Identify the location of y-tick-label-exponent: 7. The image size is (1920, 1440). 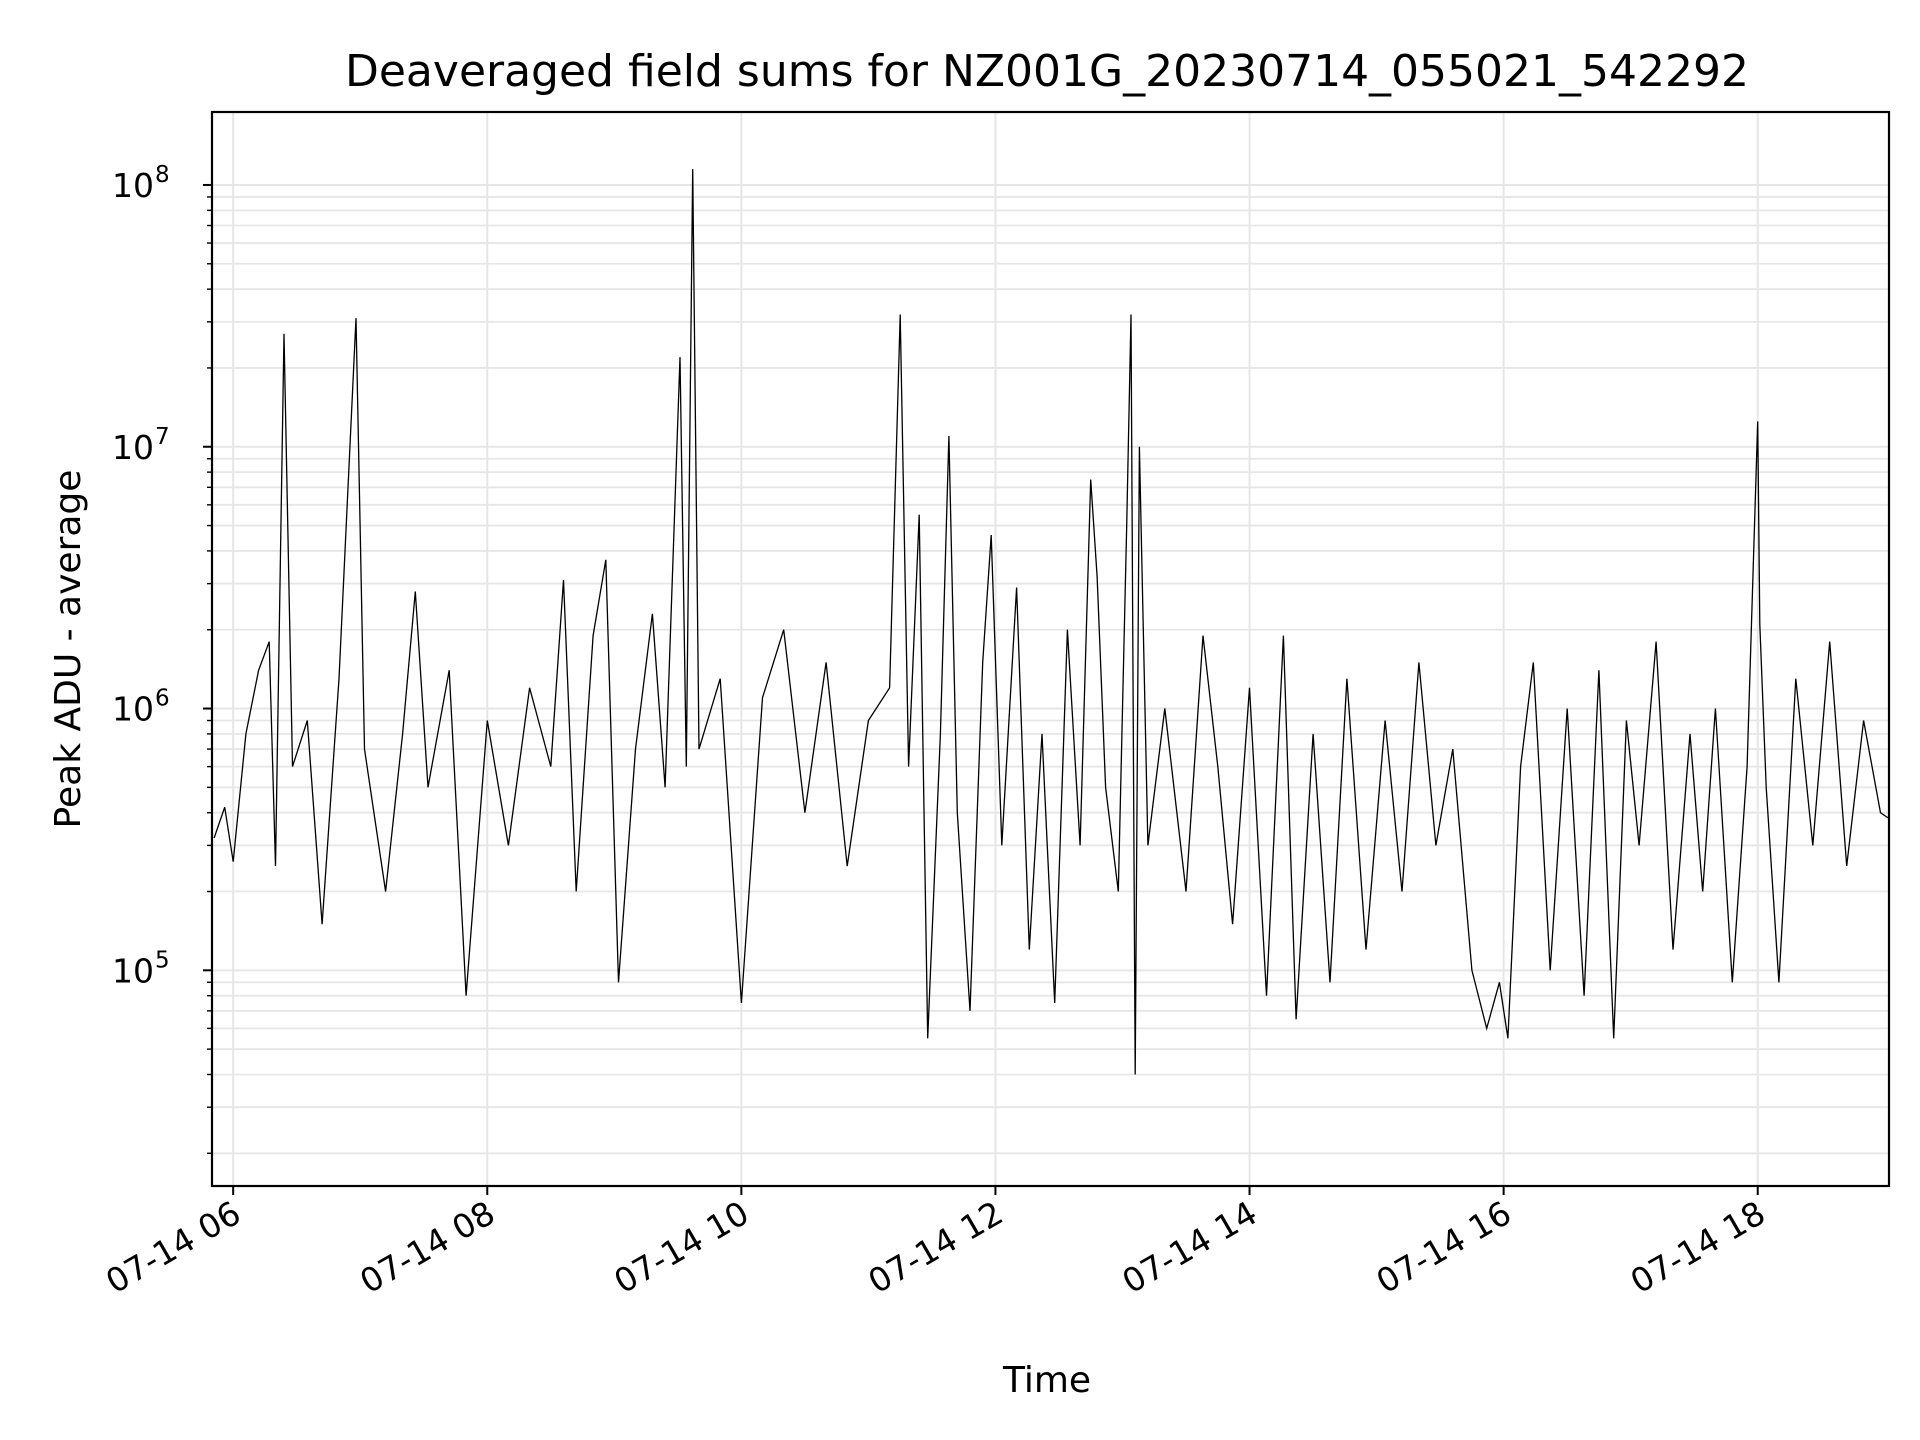
(162, 437).